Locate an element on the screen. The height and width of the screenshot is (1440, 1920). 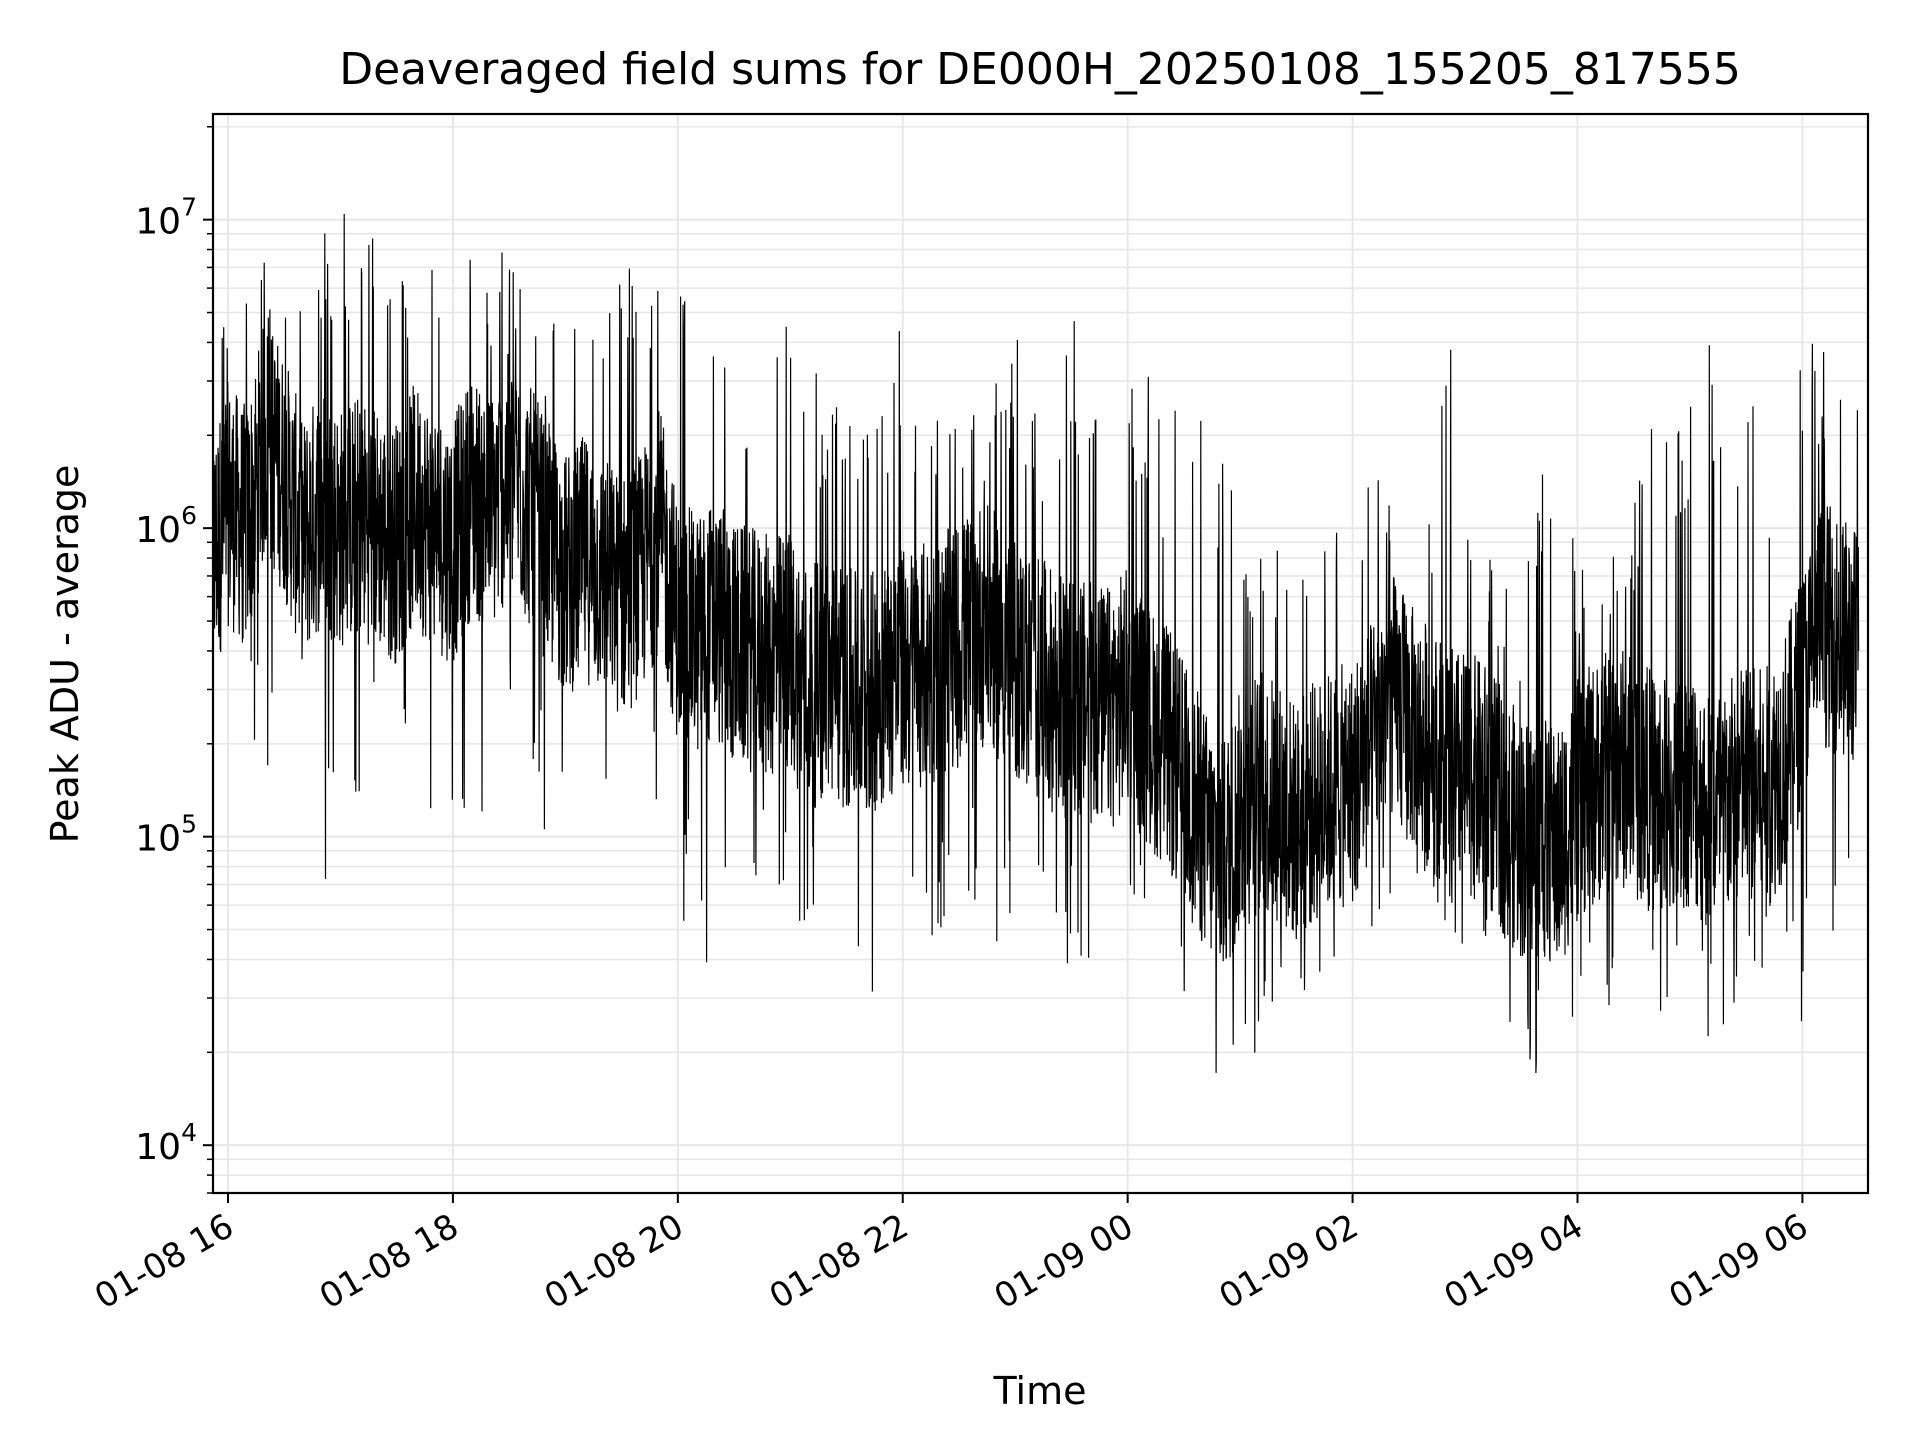
y-axis-label: Peak ADU - average is located at coordinates (65, 654).